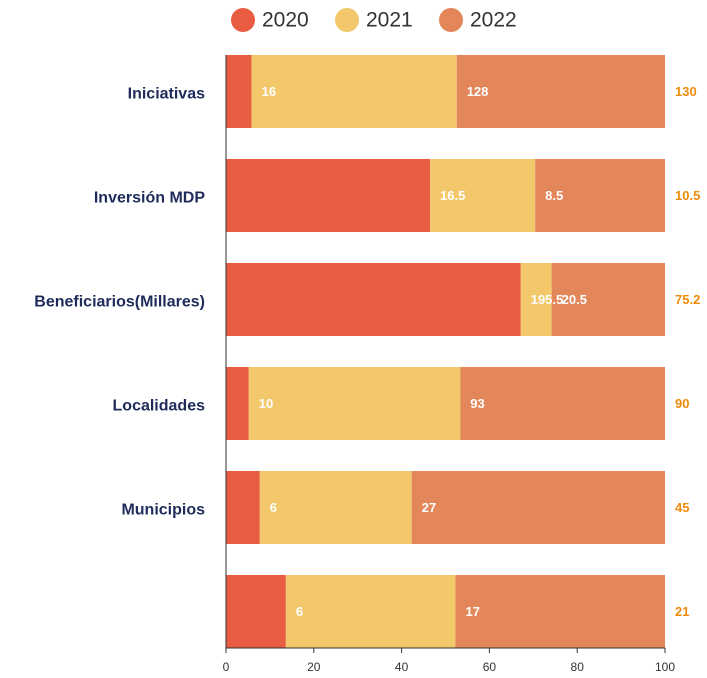 The width and height of the screenshot is (707, 678). Describe the element at coordinates (266, 403) in the screenshot. I see `data-label: 10` at that location.